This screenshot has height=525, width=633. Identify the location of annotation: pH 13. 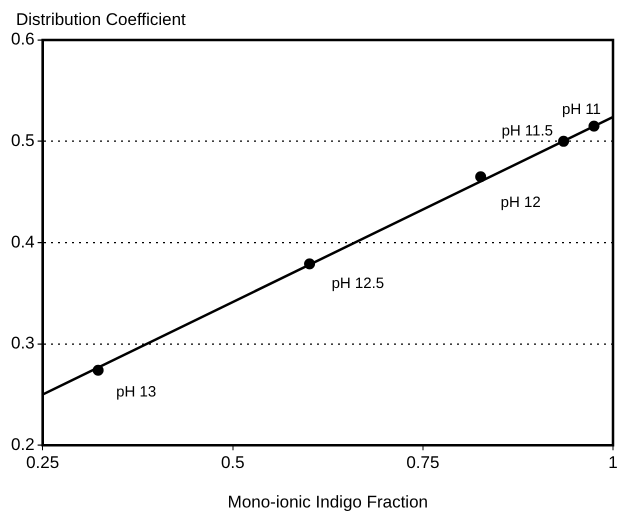
(136, 391).